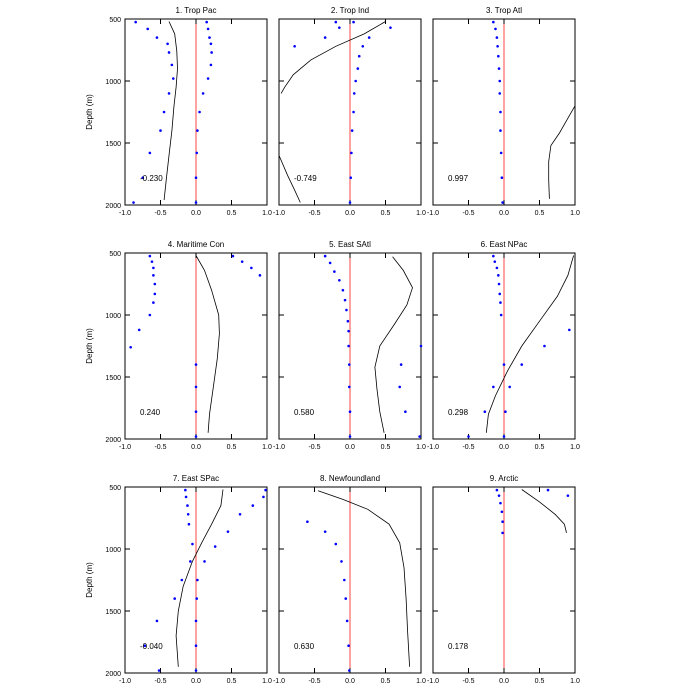  What do you see at coordinates (504, 478) in the screenshot?
I see `panel-title: 9. Arctic` at bounding box center [504, 478].